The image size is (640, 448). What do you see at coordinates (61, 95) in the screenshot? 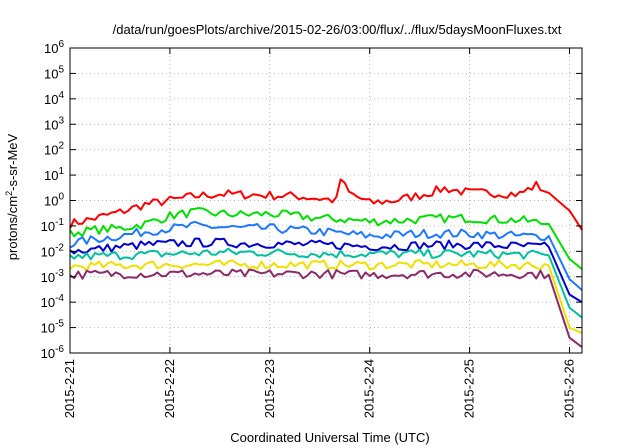
I see `y-tick-label-exp: 4` at bounding box center [61, 95].